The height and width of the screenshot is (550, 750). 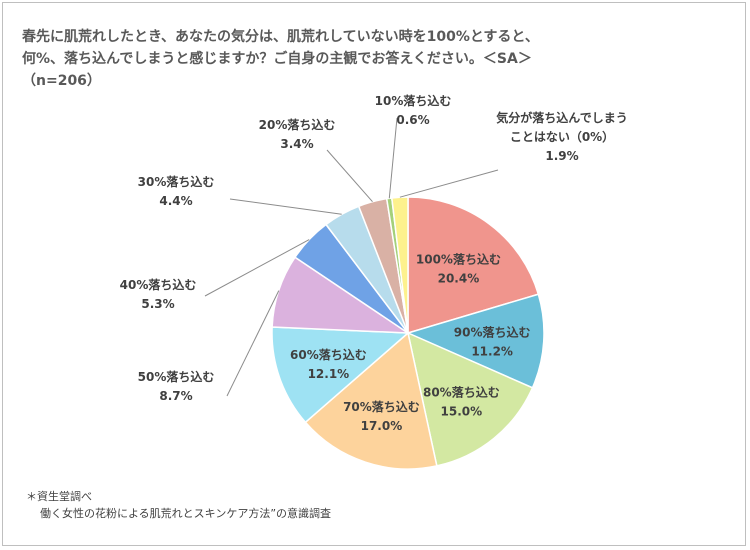 What do you see at coordinates (492, 341) in the screenshot?
I see `slice-label: 90%落ち込む 11.2%` at bounding box center [492, 341].